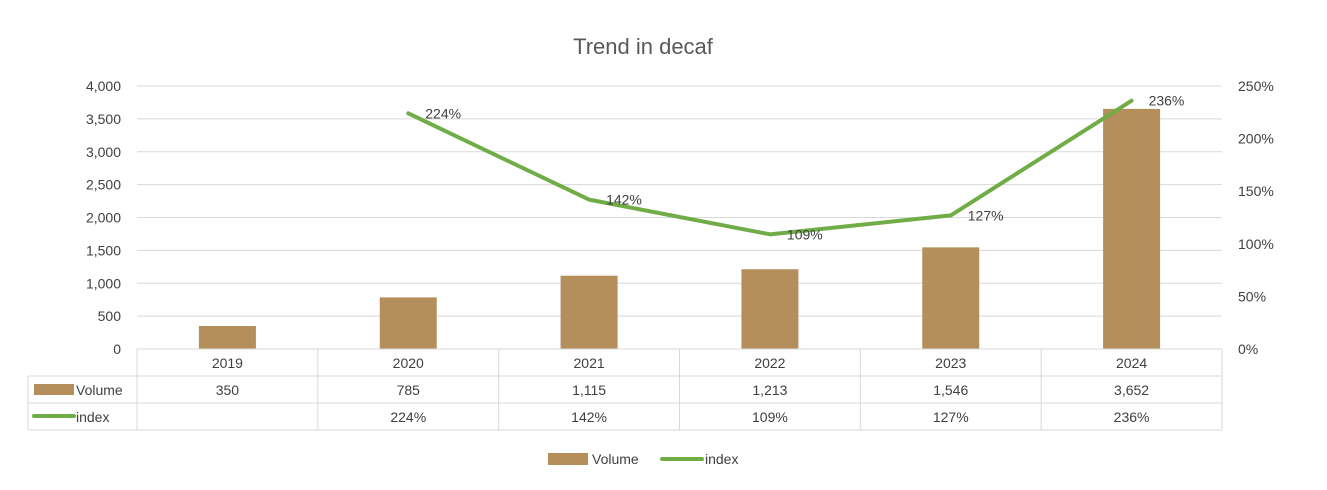 This screenshot has height=490, width=1327. Describe the element at coordinates (103, 152) in the screenshot. I see `y-left-tick-label: 3,000` at that location.